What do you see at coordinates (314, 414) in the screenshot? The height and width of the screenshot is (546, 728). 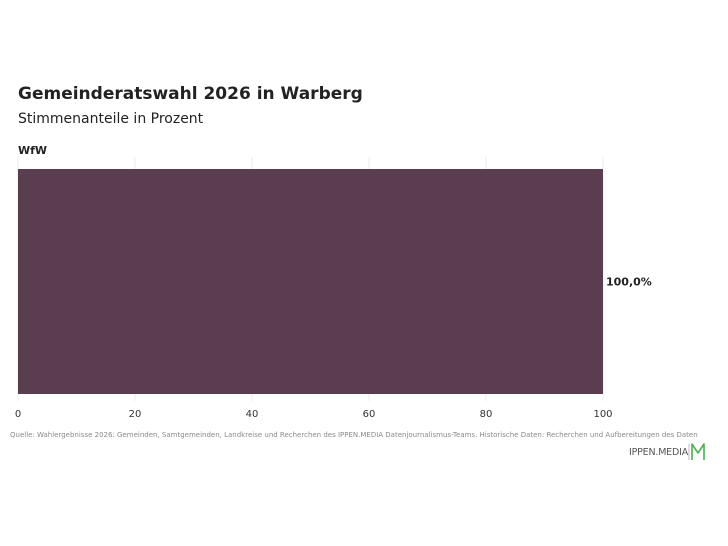 I see `x-axis-ticks: 0 20 40 60 80 100` at bounding box center [314, 414].